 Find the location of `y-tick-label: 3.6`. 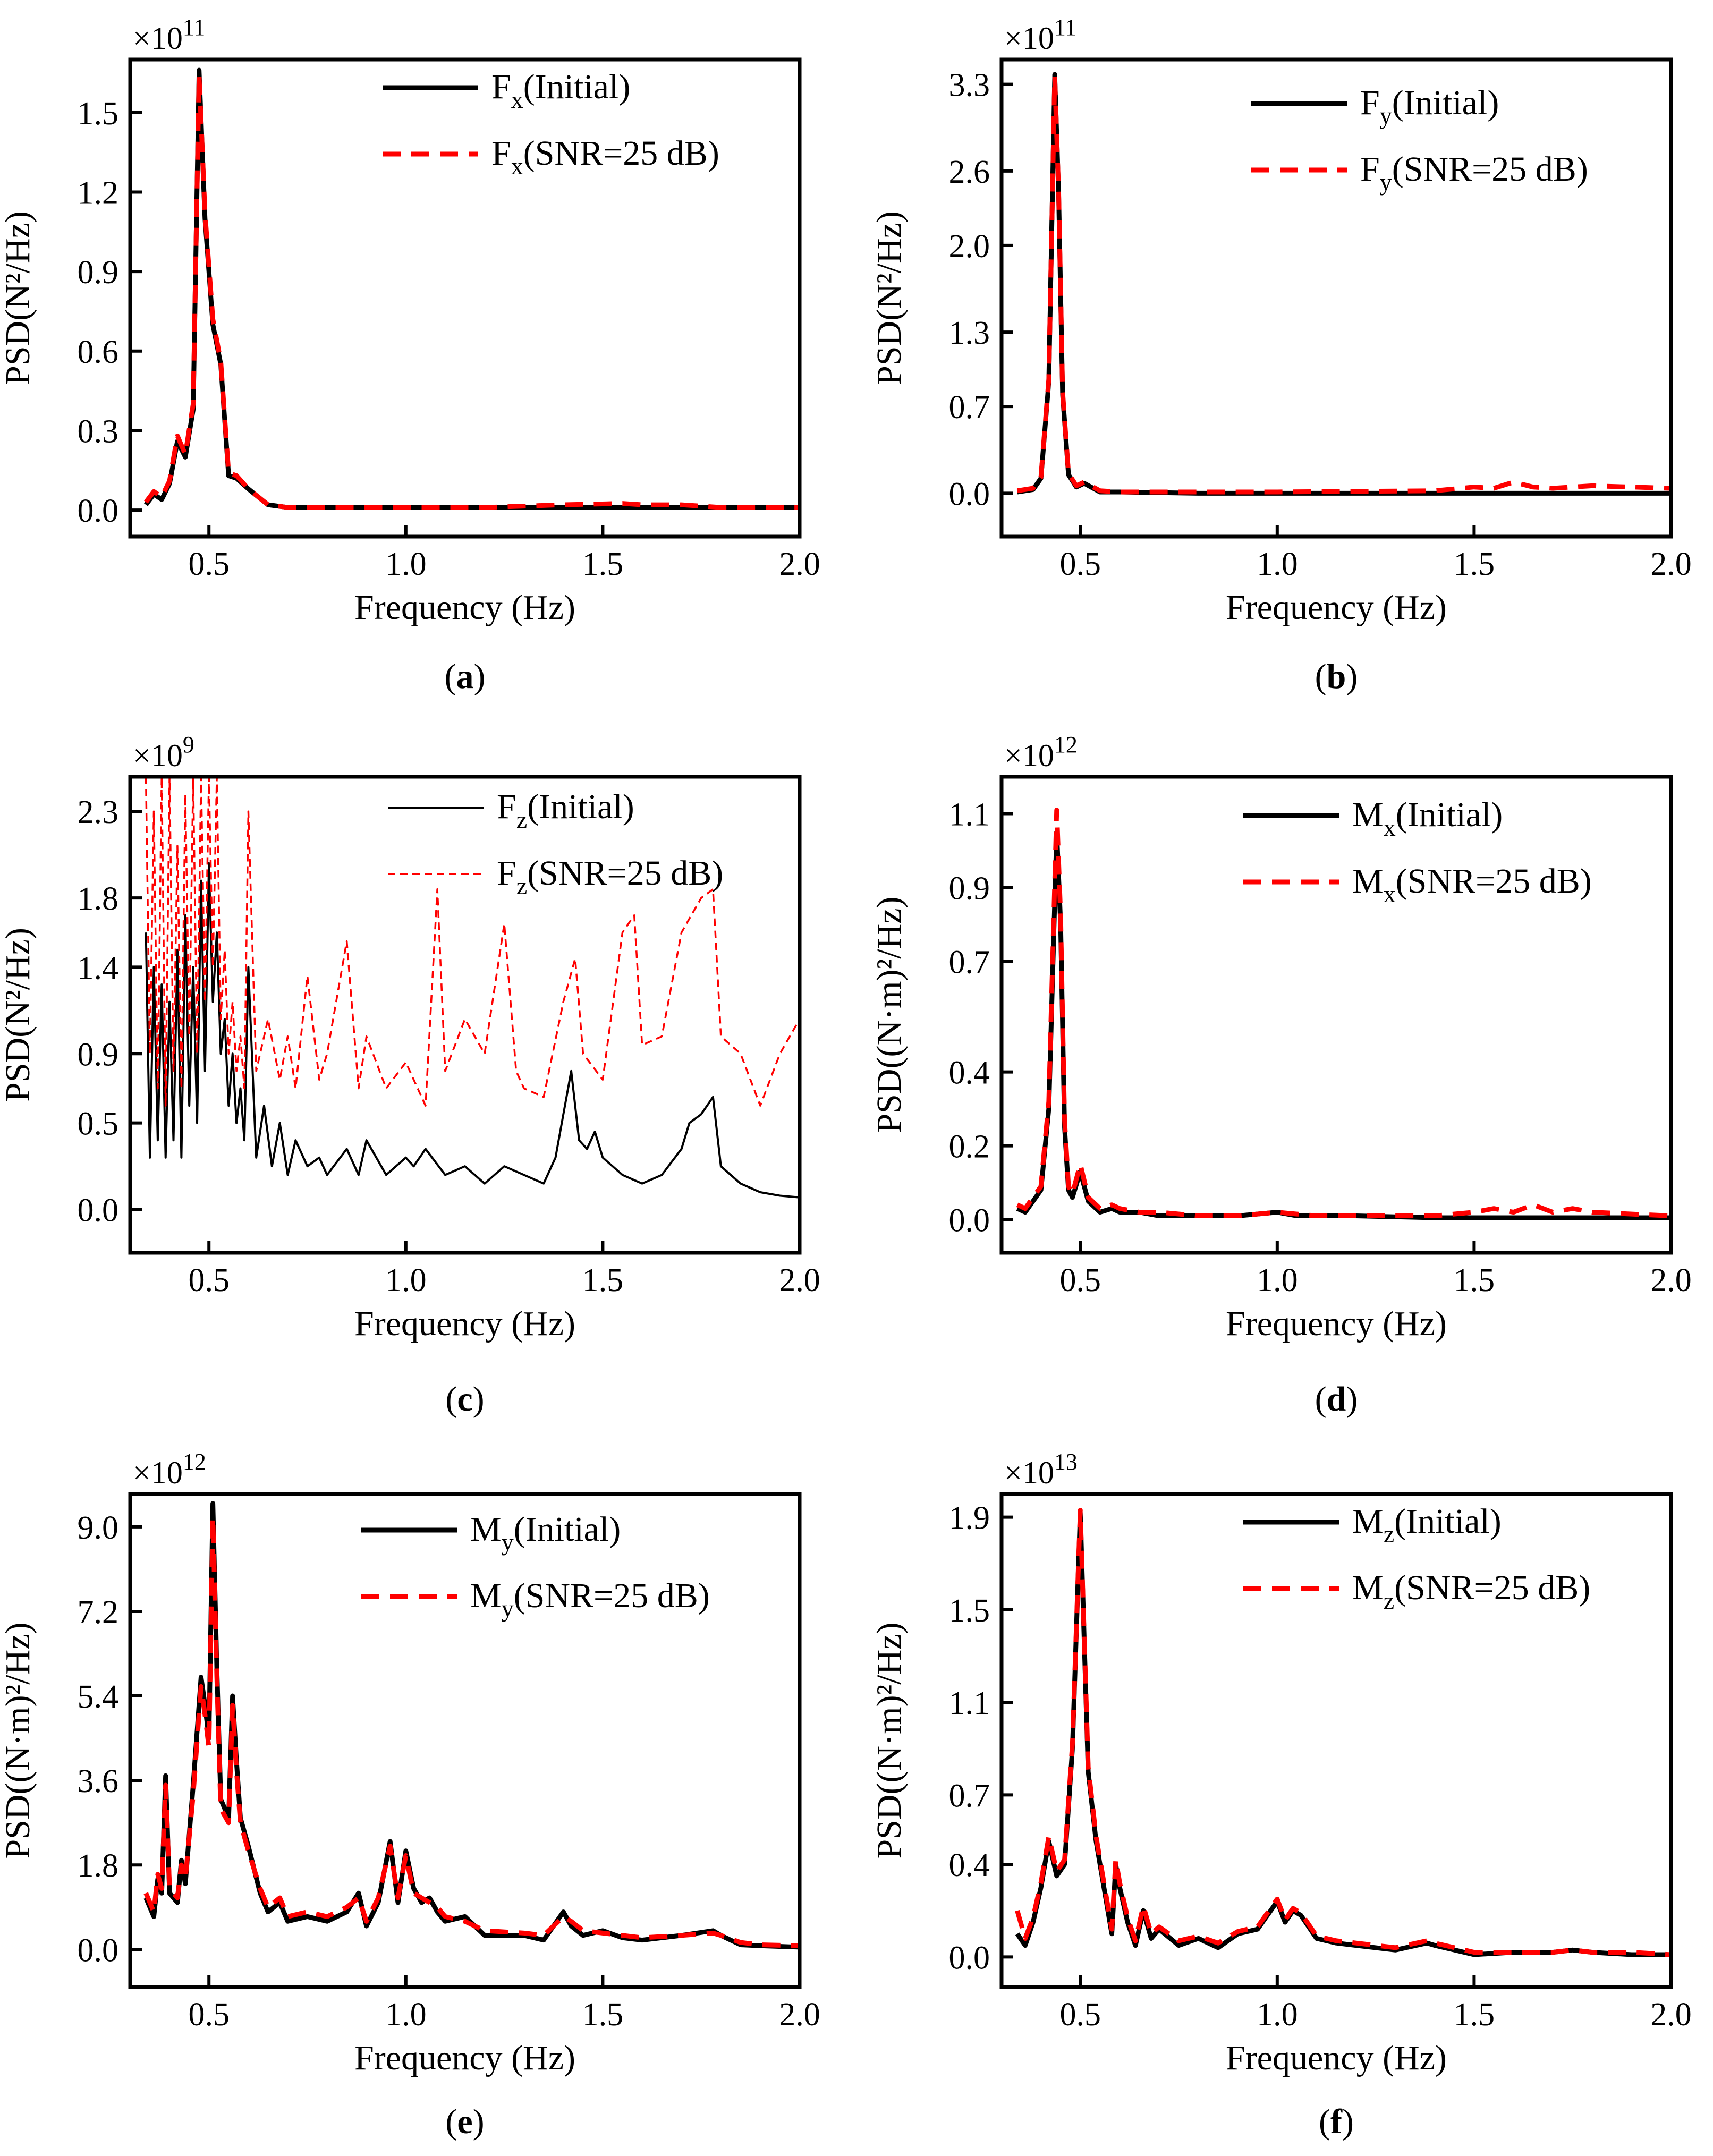

y-tick-label: 3.6 is located at coordinates (99, 1781).